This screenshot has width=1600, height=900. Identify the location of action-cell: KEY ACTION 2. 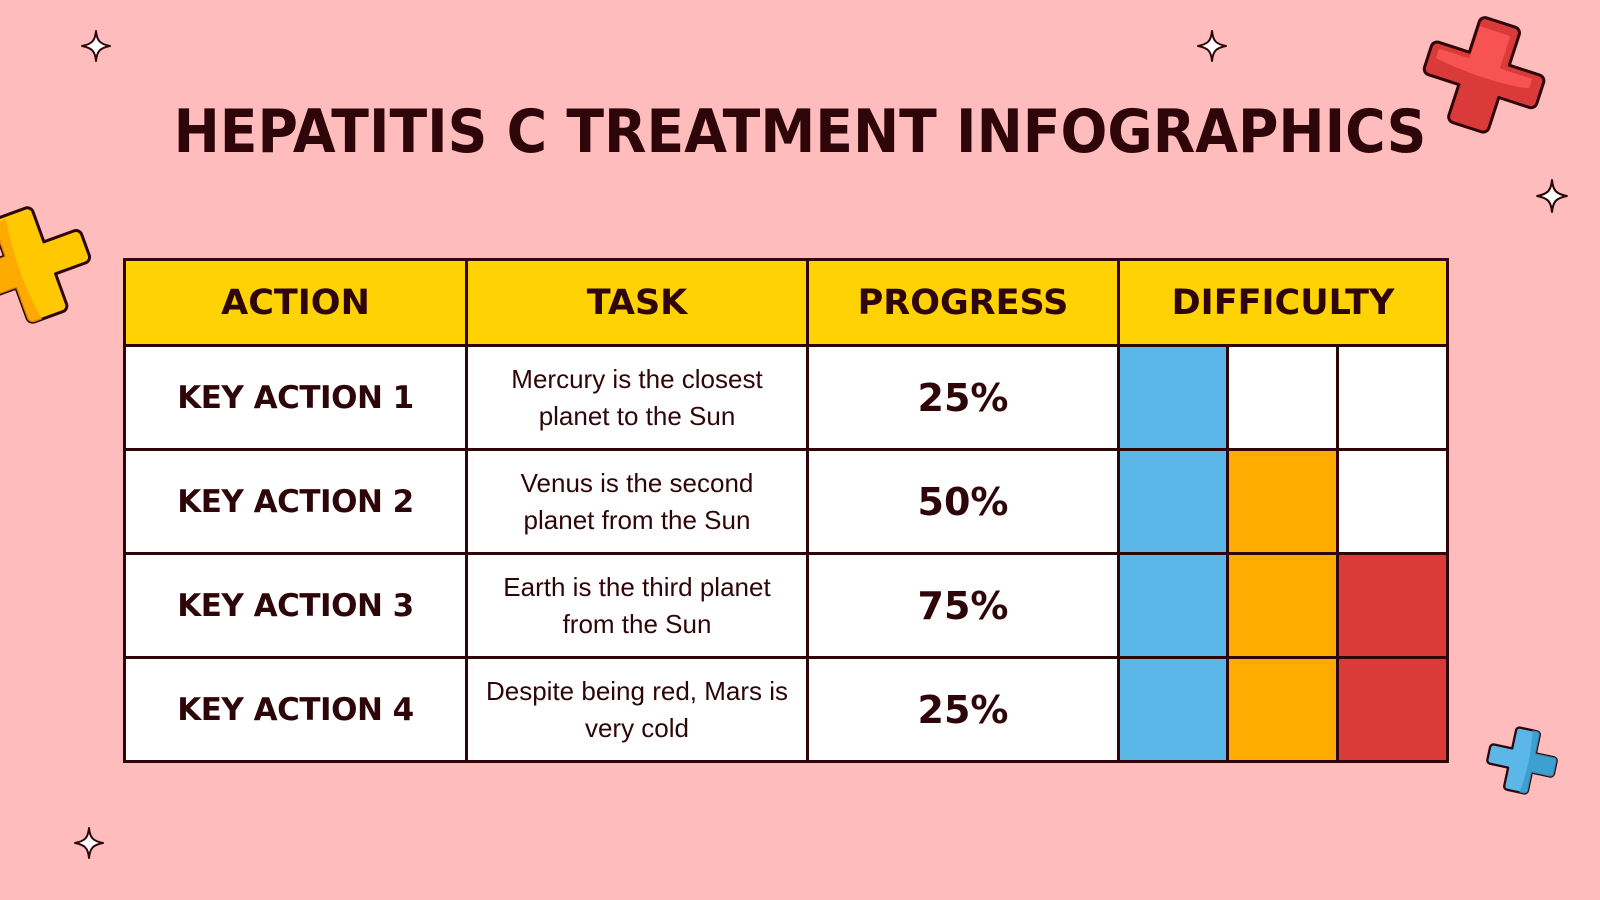
(295, 501).